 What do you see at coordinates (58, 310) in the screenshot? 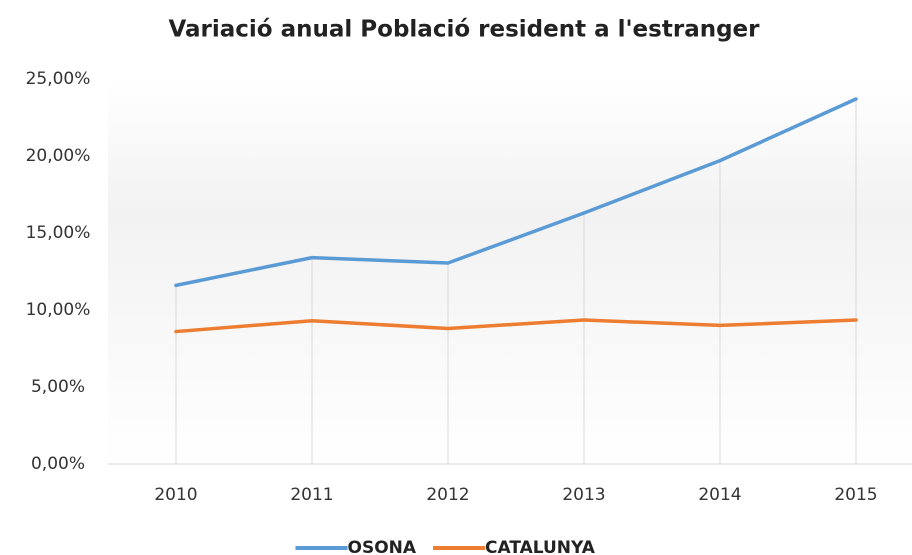
I see `y-tick-label: 10,00%` at bounding box center [58, 310].